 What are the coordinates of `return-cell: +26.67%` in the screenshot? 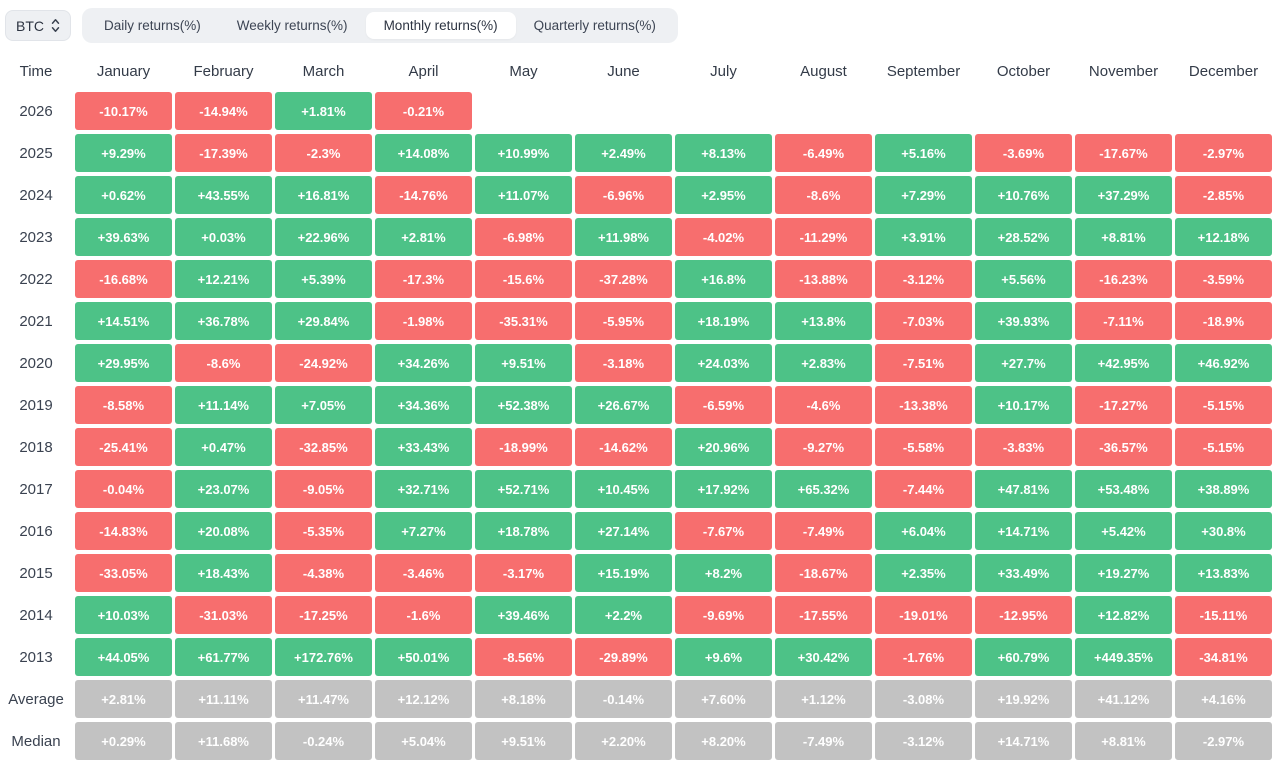 It's located at (623, 405).